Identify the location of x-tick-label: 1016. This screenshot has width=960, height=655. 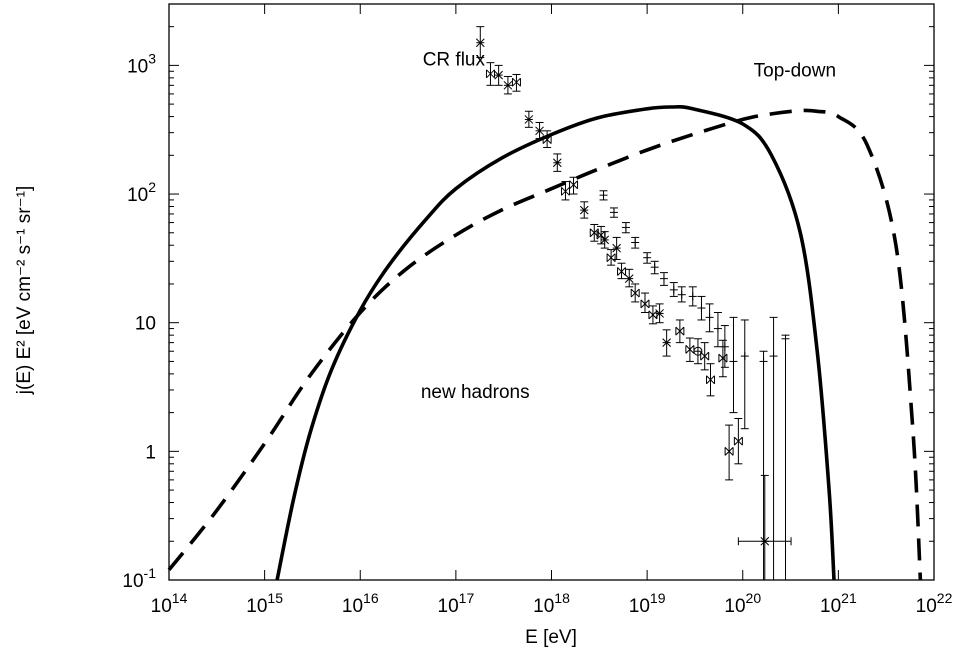
(360, 603).